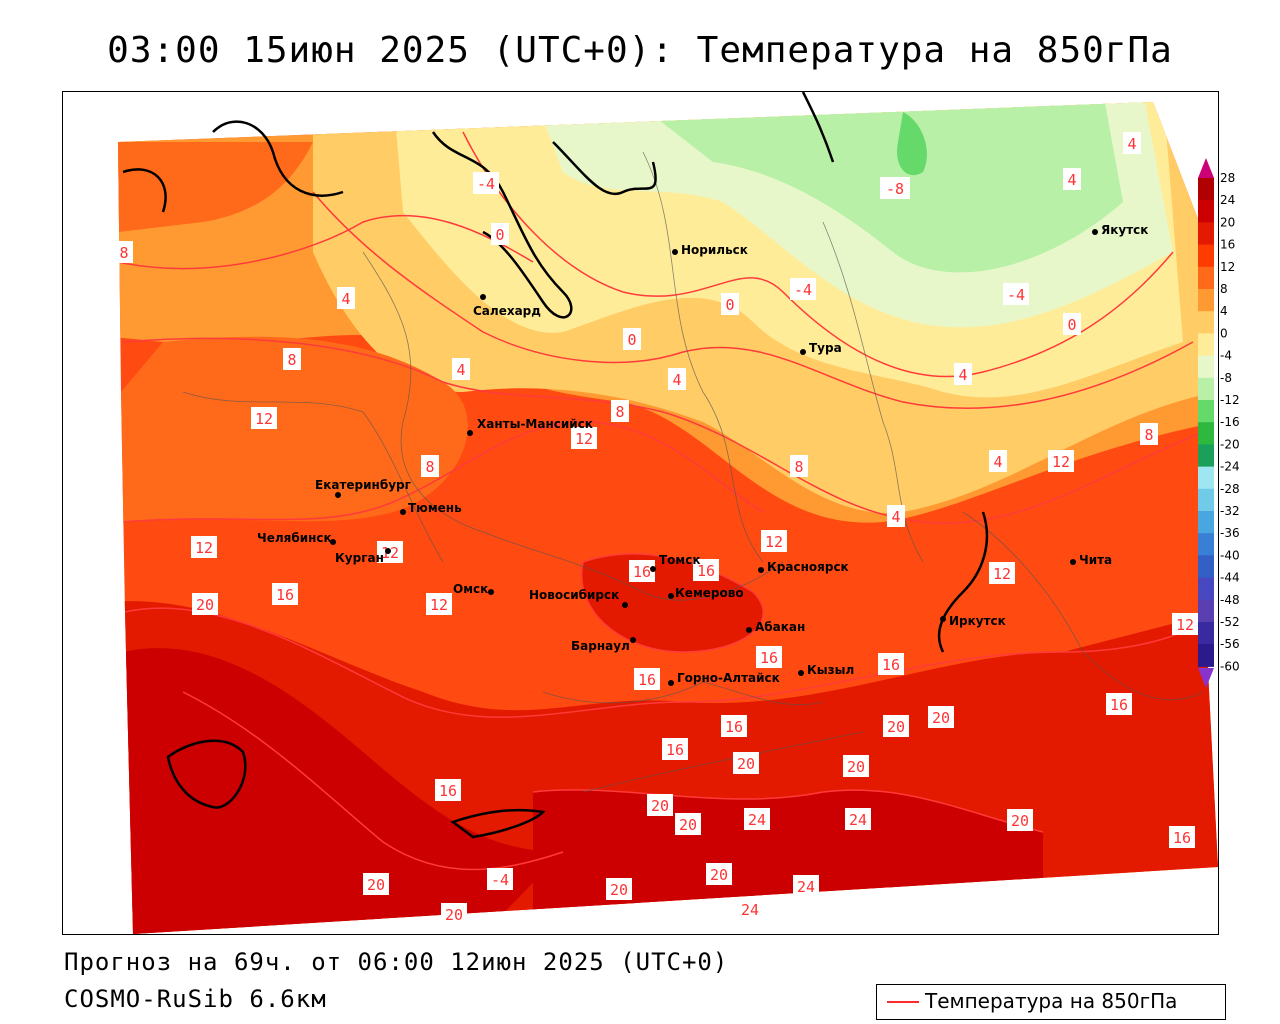 This screenshot has height=1024, width=1280. I want to click on city-label: Иркутск, so click(977, 621).